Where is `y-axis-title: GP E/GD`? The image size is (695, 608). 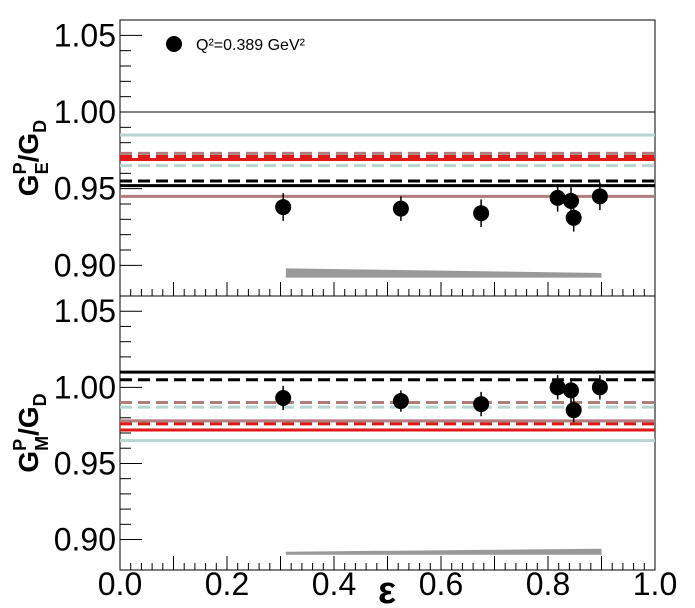 y-axis-title: GP E/GD is located at coordinates (31, 158).